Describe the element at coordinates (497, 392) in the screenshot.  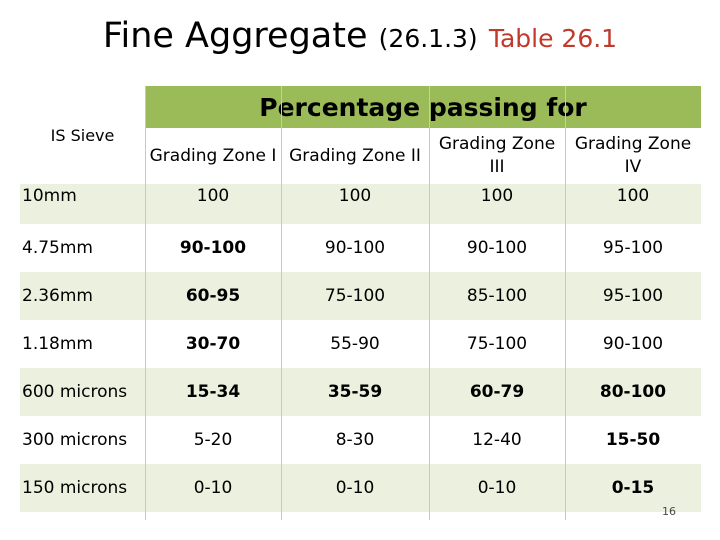
I see `value-cell: 60-79` at that location.